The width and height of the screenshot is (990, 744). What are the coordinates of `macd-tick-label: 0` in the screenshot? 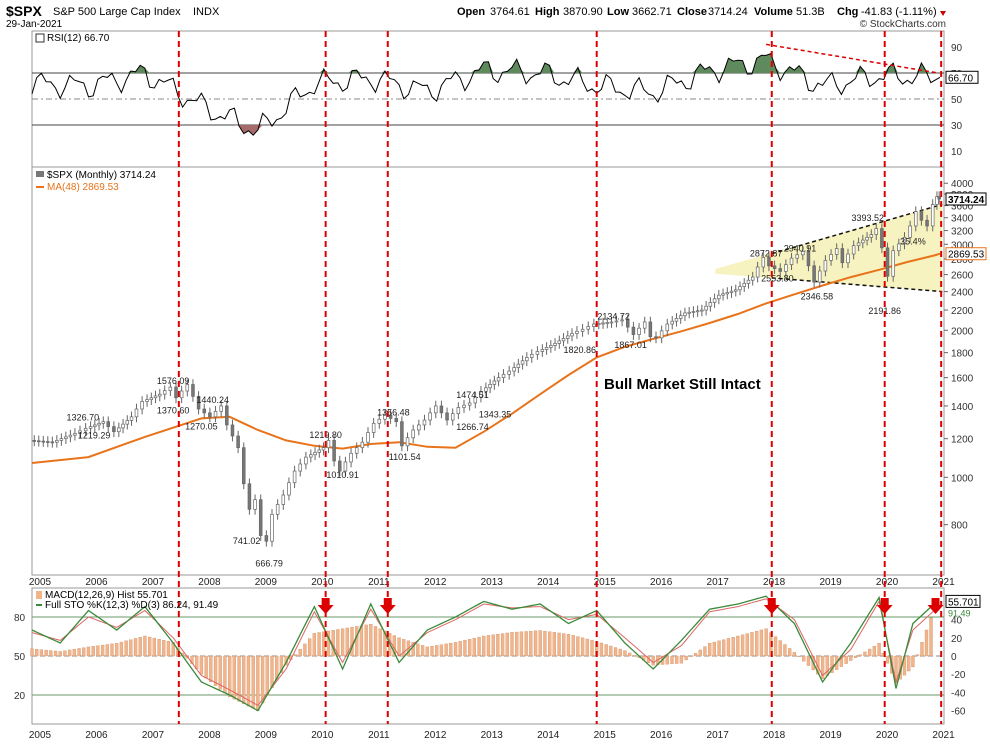 It's located at (954, 657).